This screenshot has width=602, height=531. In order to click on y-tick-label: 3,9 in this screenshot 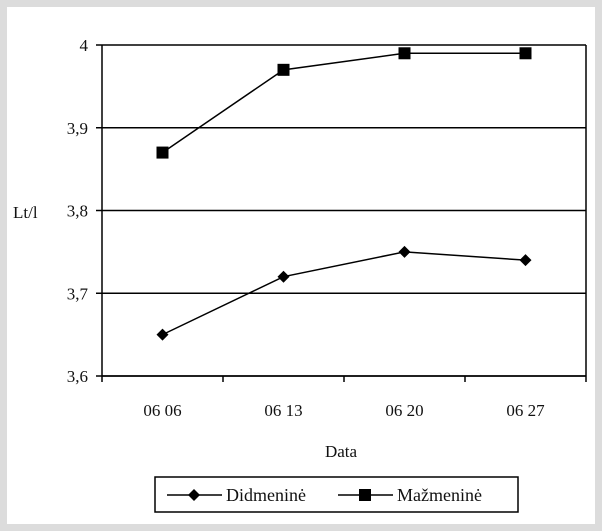, I will do `click(77, 128)`.